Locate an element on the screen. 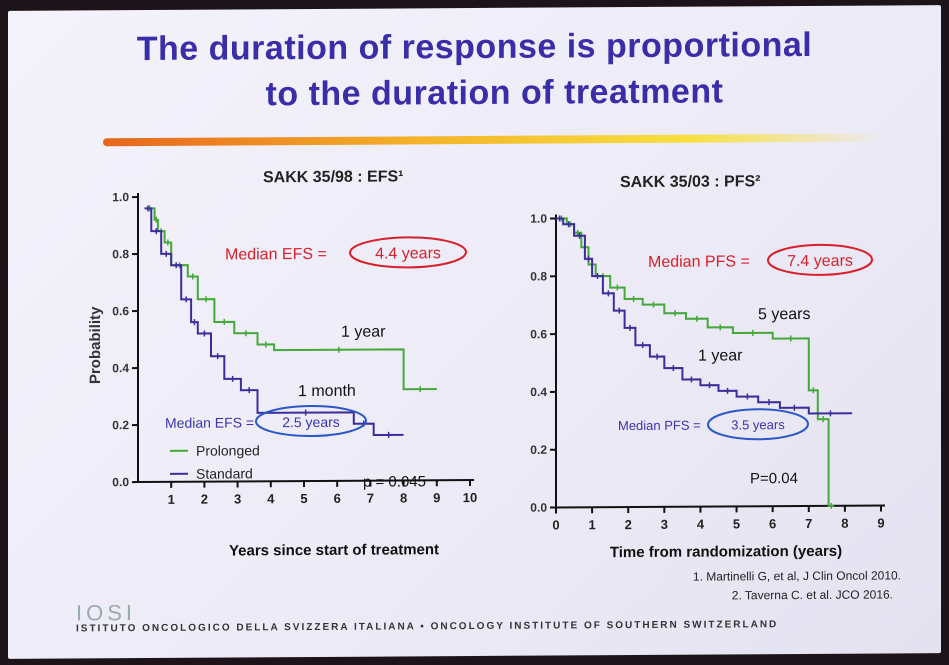 This screenshot has height=665, width=949. pfs-median-bottom-value: 3.5 years is located at coordinates (758, 424).